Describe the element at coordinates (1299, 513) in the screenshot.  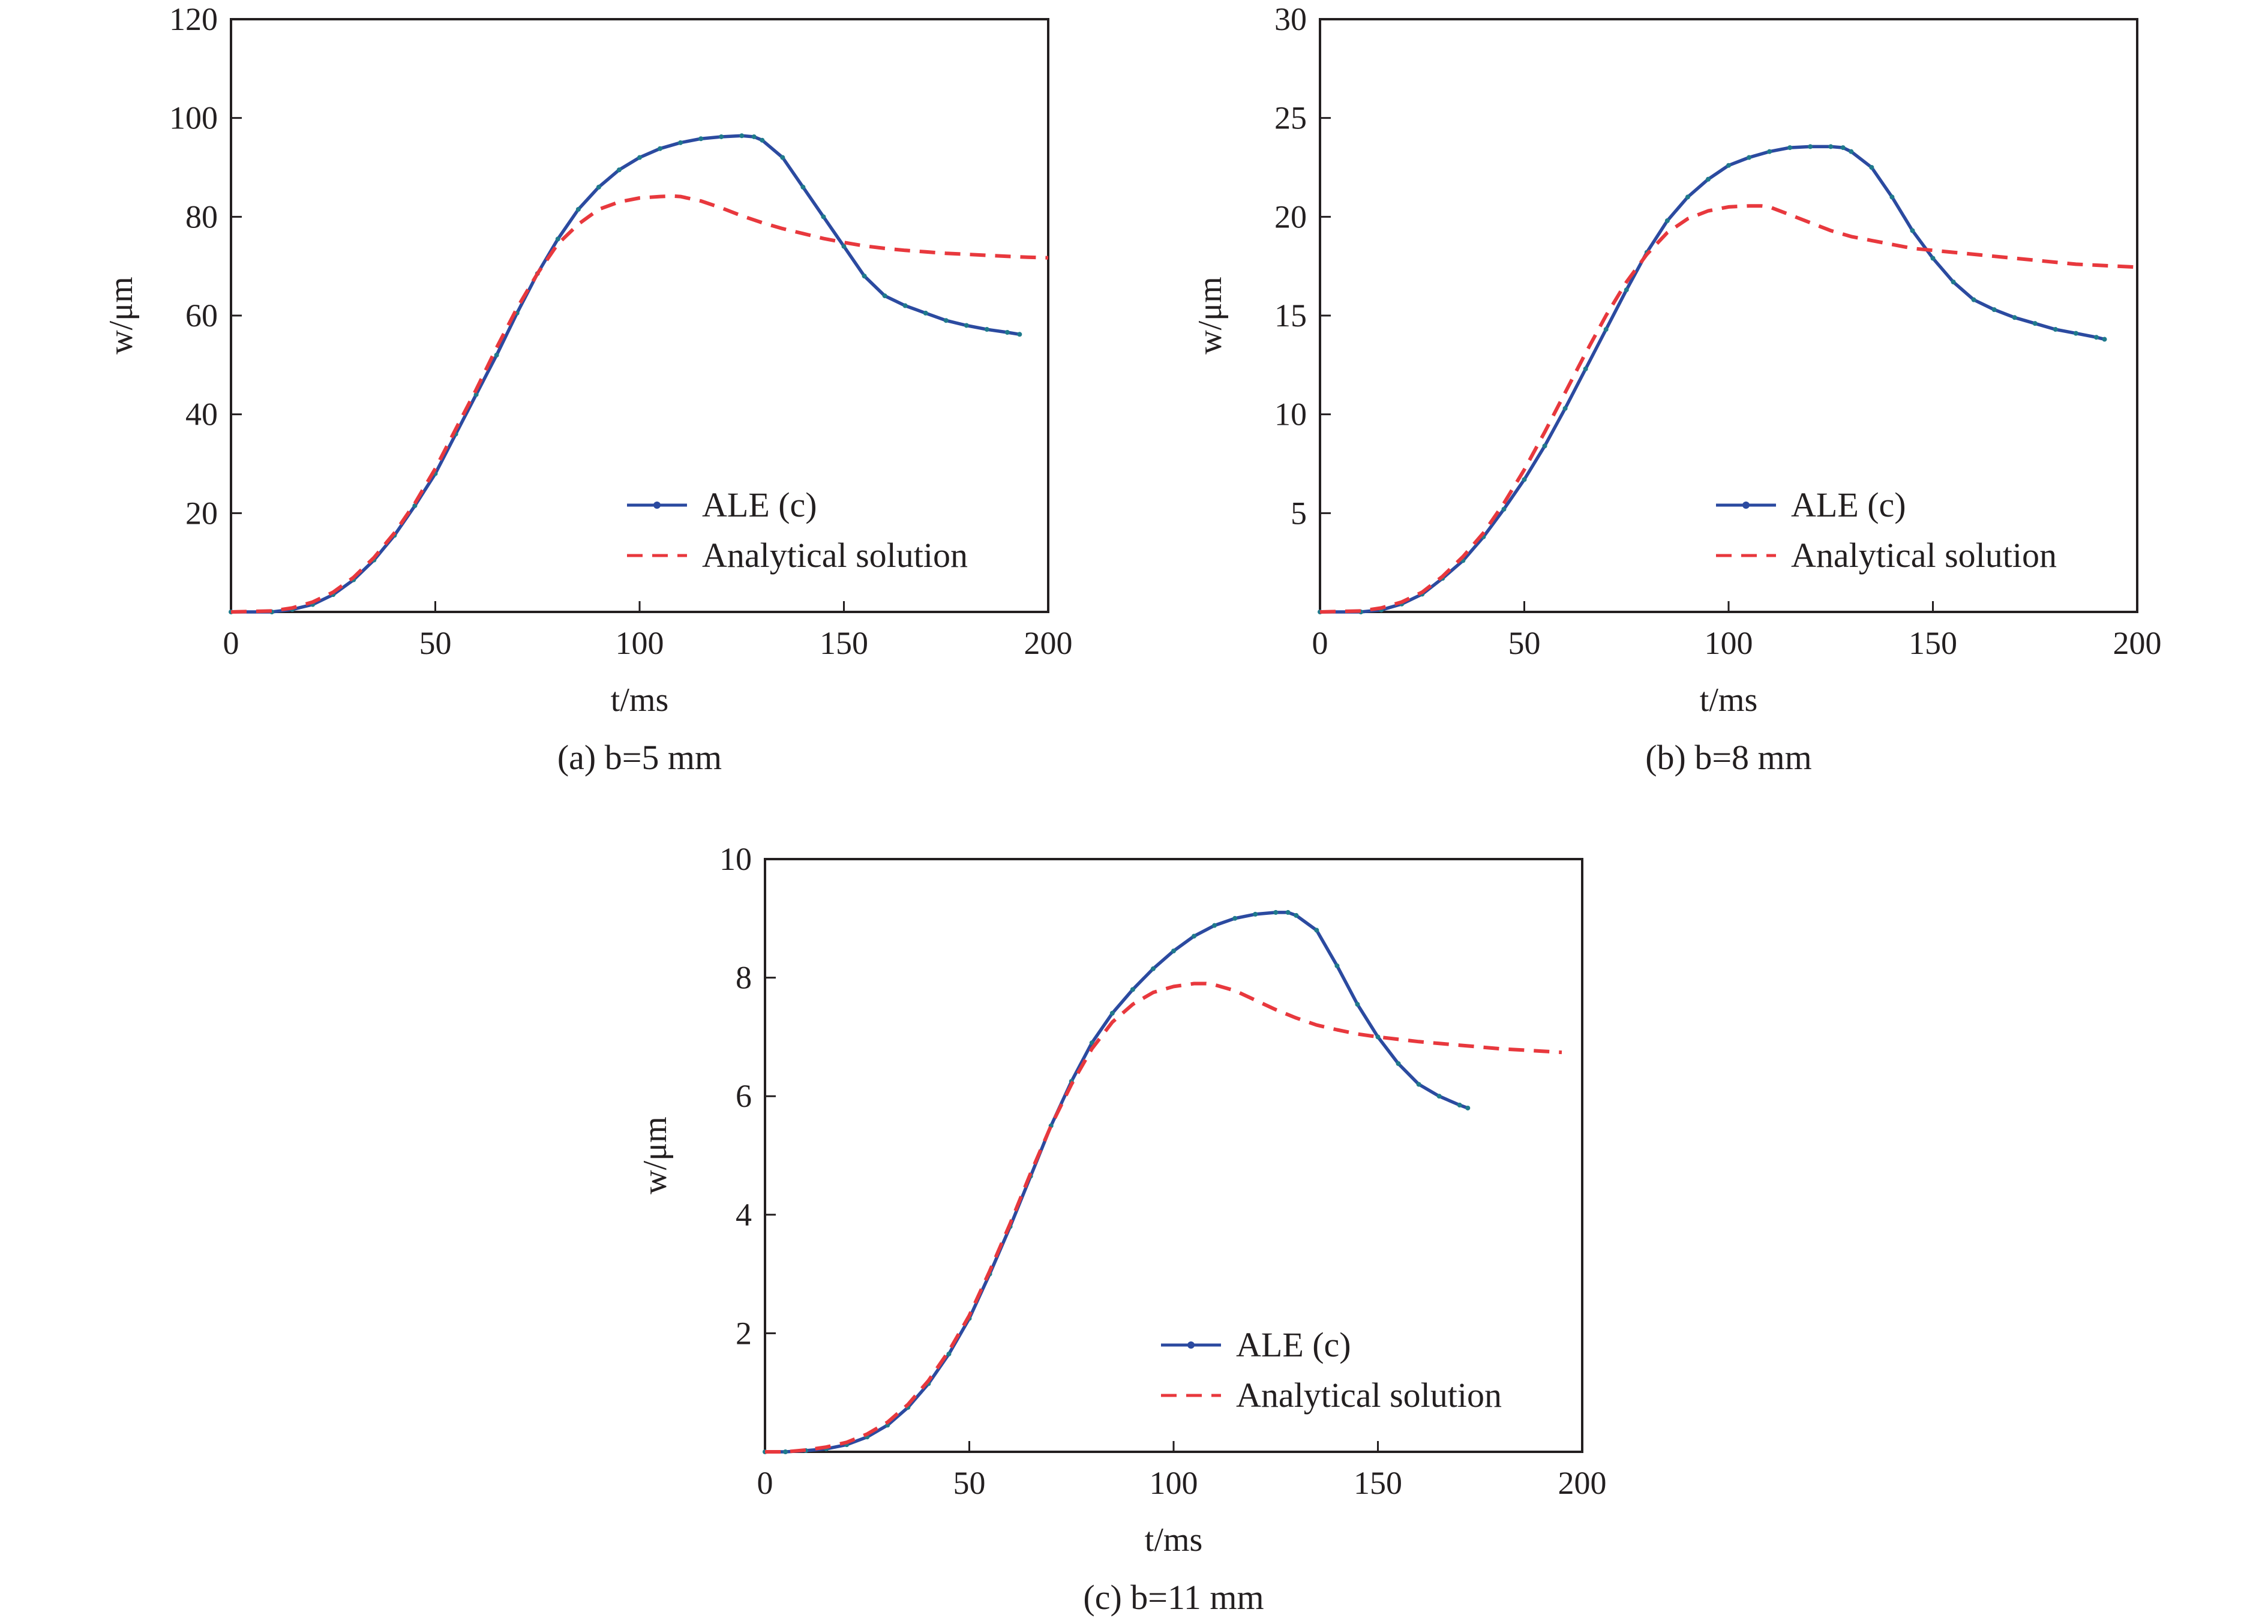
I see `y-tick-label: 5` at that location.